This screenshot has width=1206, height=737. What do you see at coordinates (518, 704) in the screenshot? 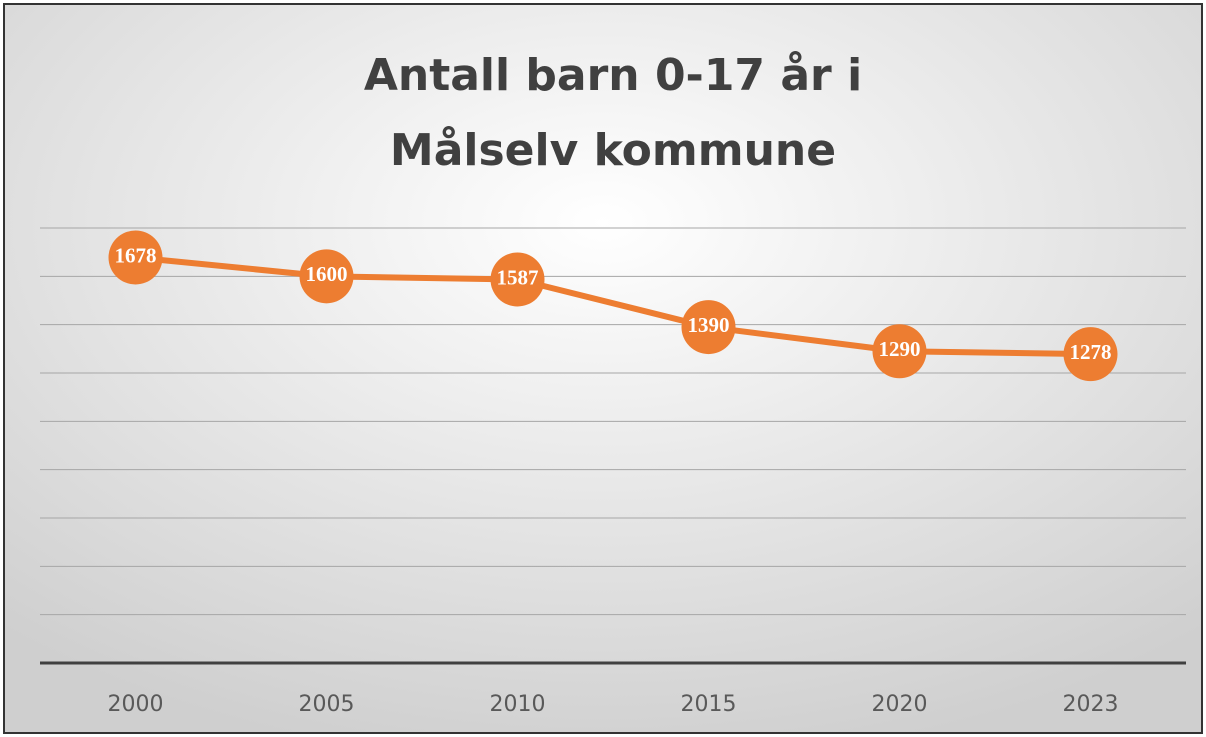
I see `x-tick-label: 2010` at bounding box center [518, 704].